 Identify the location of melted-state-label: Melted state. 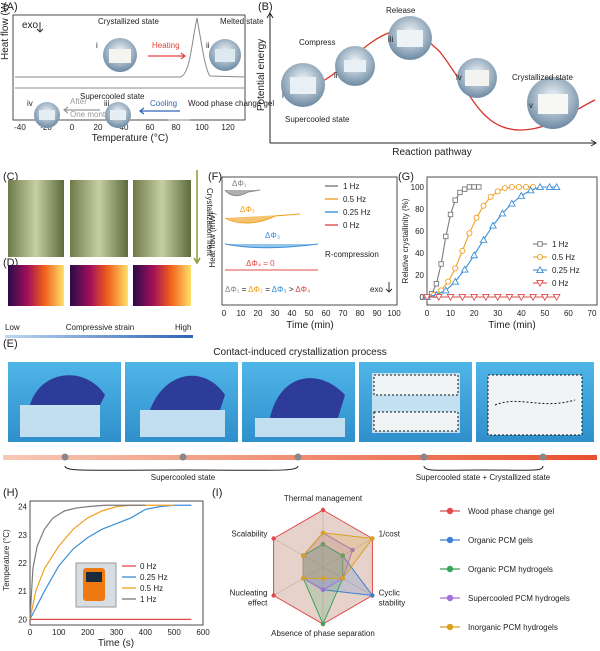
(242, 21).